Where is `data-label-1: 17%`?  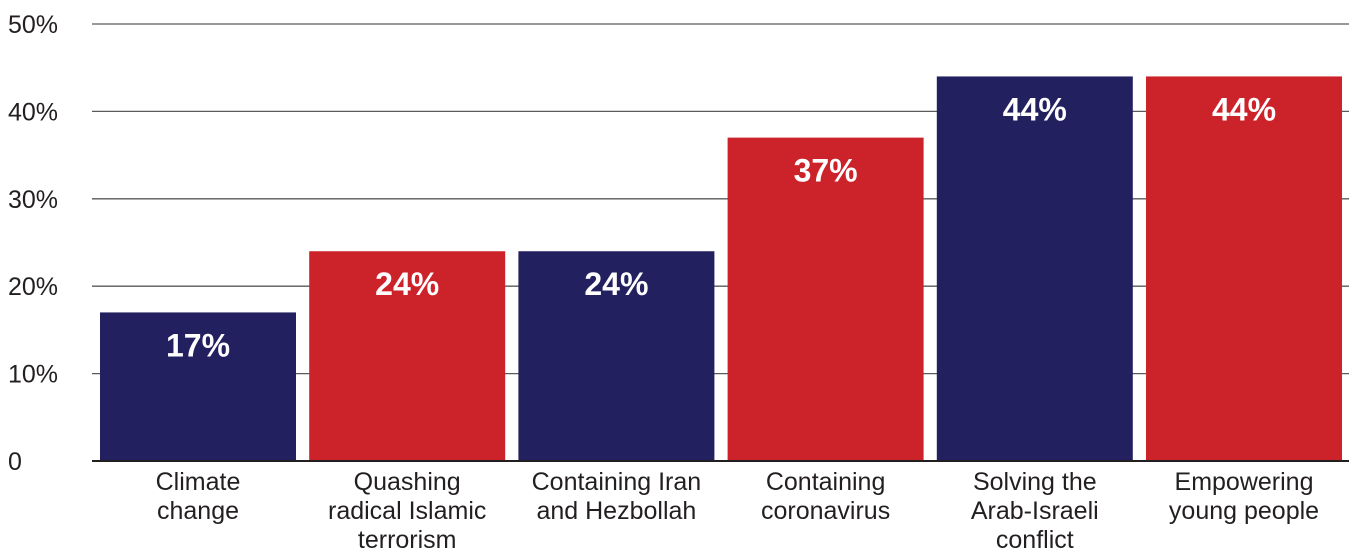 data-label-1: 17% is located at coordinates (198, 345).